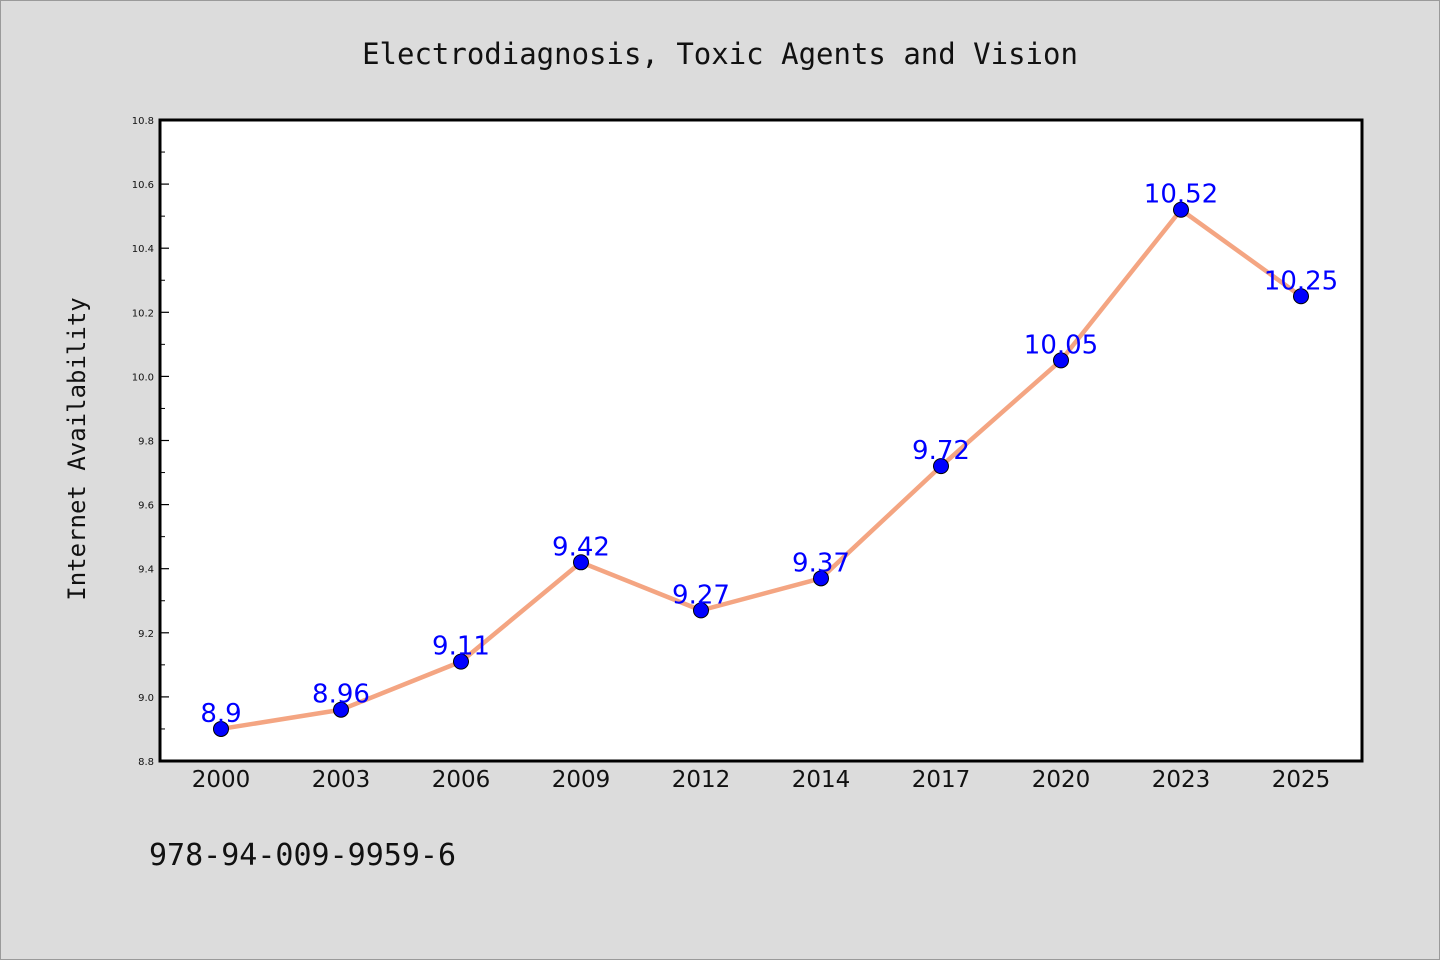 This screenshot has width=1440, height=960. Describe the element at coordinates (1301, 281) in the screenshot. I see `data-label: 10.25` at that location.